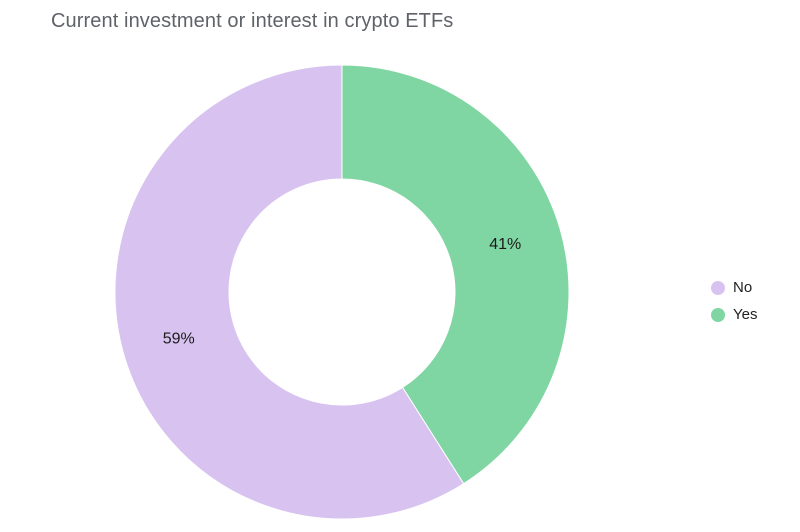 Image resolution: width=800 pixels, height=532 pixels. I want to click on legend-item-no: No, so click(734, 287).